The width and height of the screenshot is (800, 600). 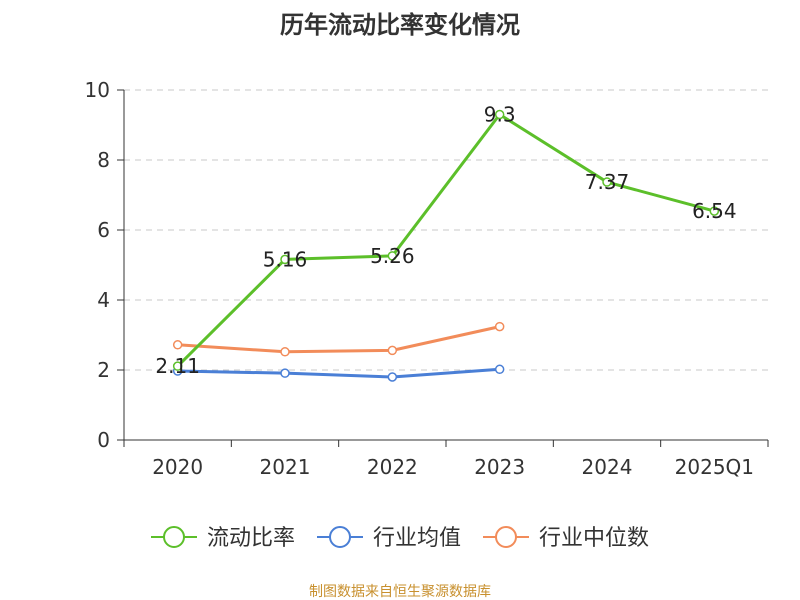 I want to click on x-tick-label: 2024, so click(x=607, y=467).